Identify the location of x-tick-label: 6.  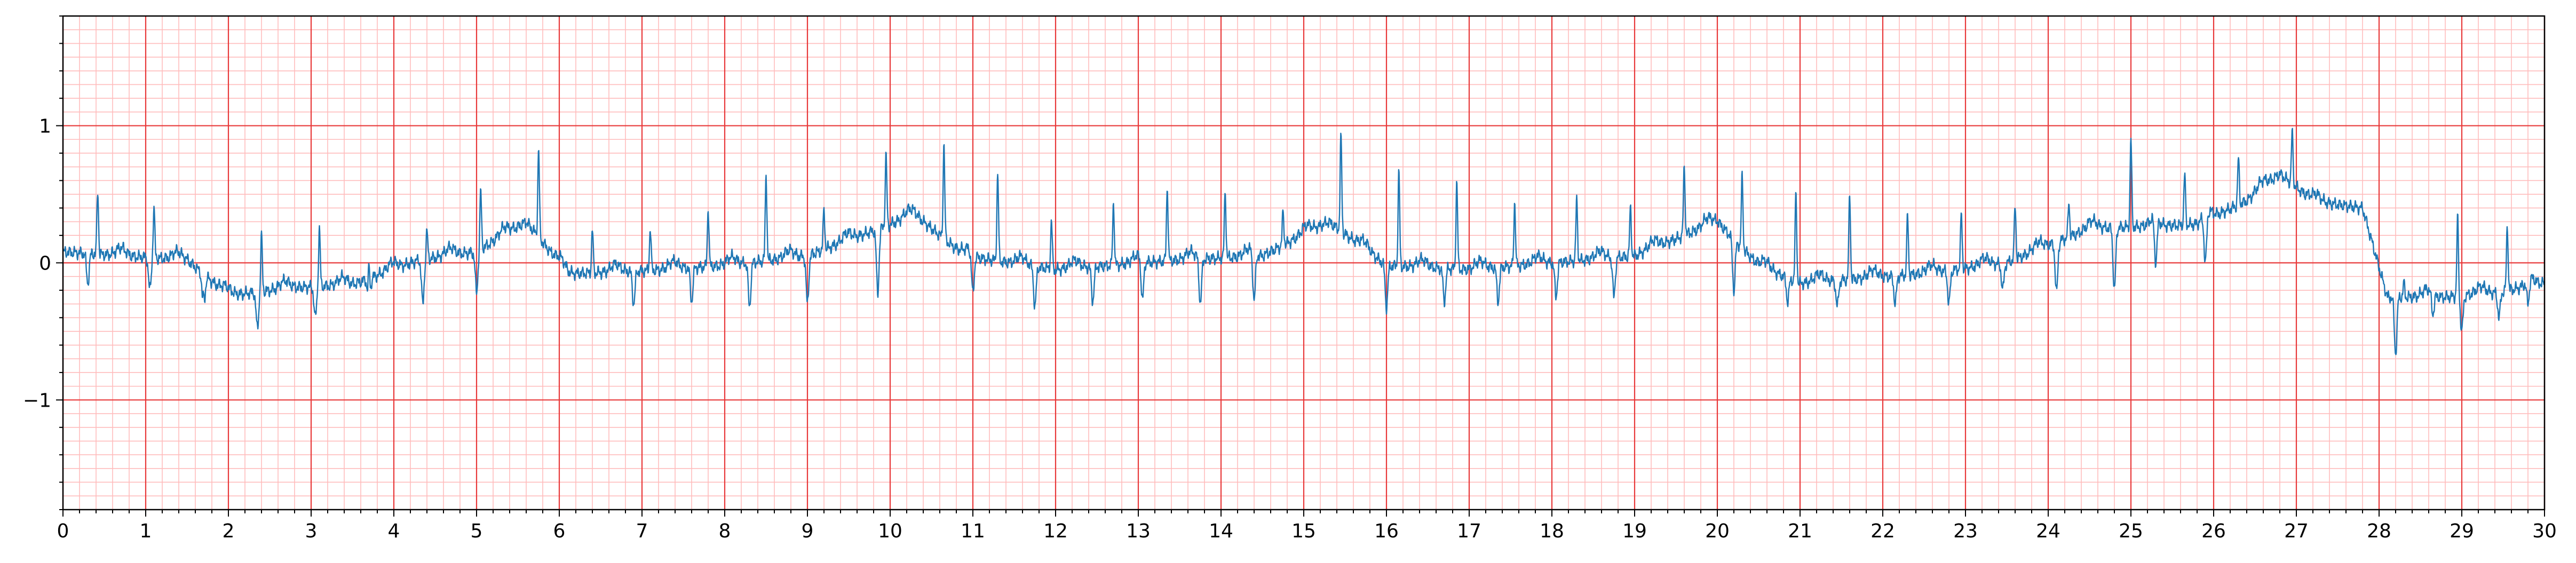
(559, 531).